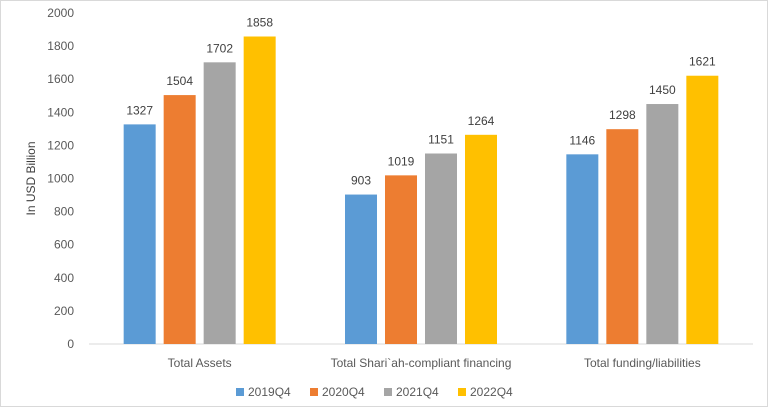 This screenshot has height=407, width=768. Describe the element at coordinates (200, 363) in the screenshot. I see `category-label: Total Assets` at that location.